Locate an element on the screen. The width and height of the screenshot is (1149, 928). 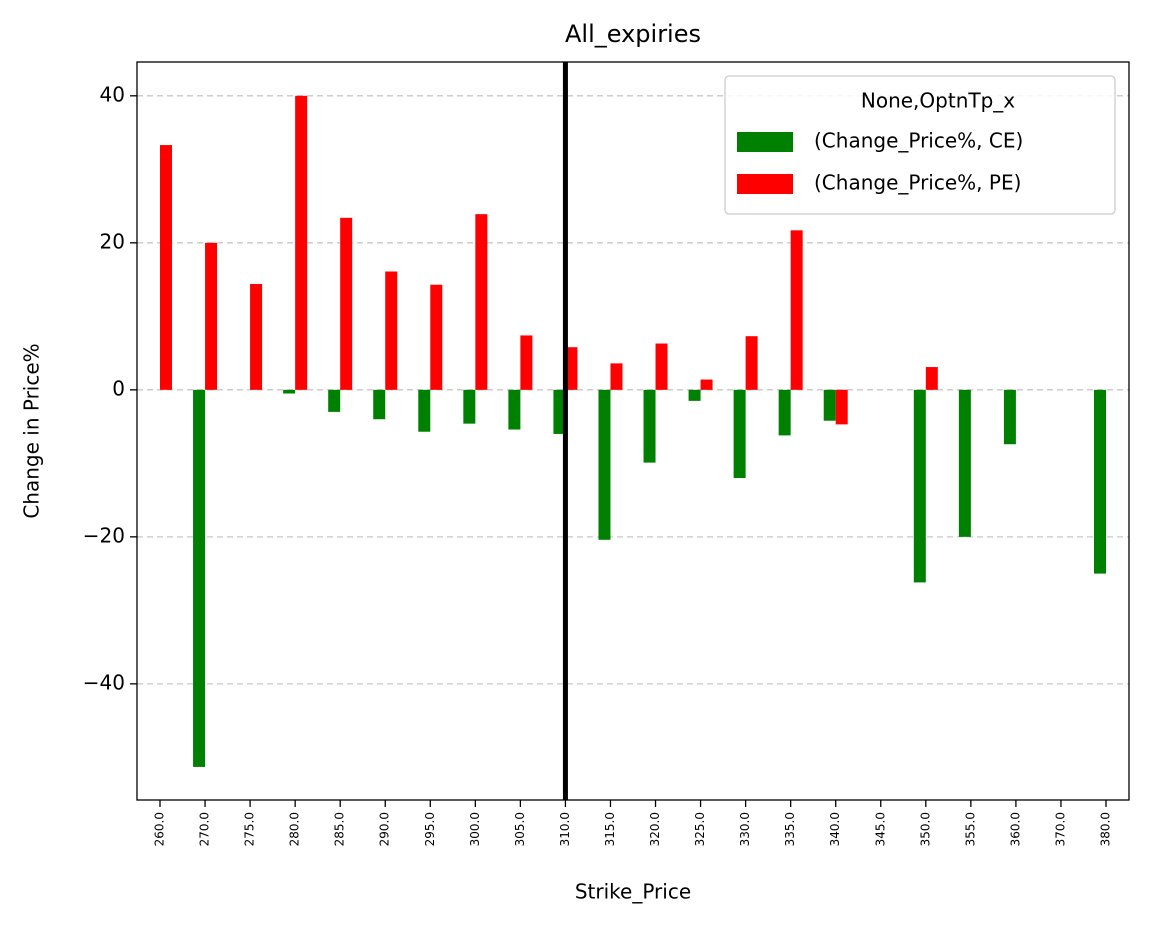
x-tick-label: 260.0 is located at coordinates (160, 829).